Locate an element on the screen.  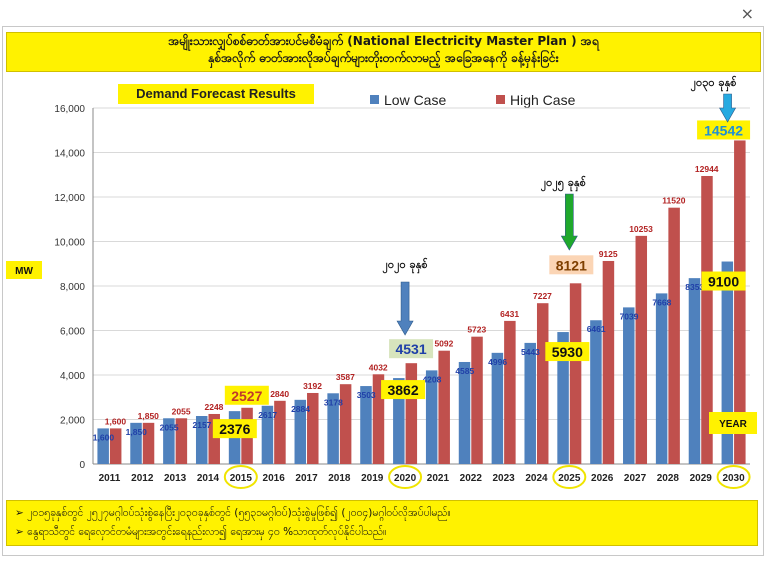
y-tick-label: 6,000 is located at coordinates (72, 332).